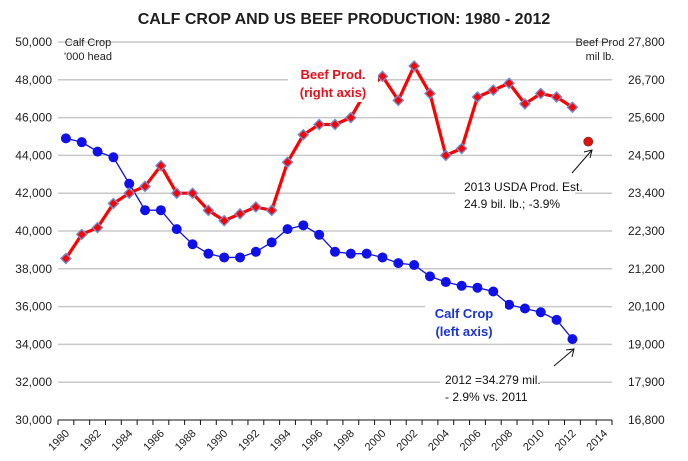  I want to click on x-axis-tick-label: 2014, so click(597, 441).